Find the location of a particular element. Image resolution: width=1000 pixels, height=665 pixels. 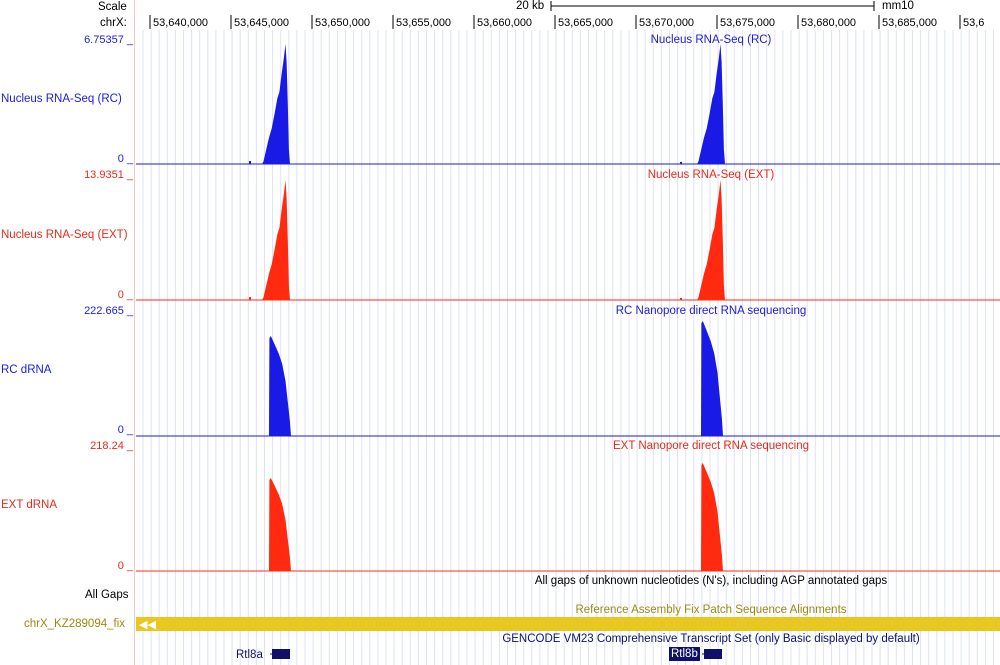

chrom-label: chrX: is located at coordinates (113, 23).